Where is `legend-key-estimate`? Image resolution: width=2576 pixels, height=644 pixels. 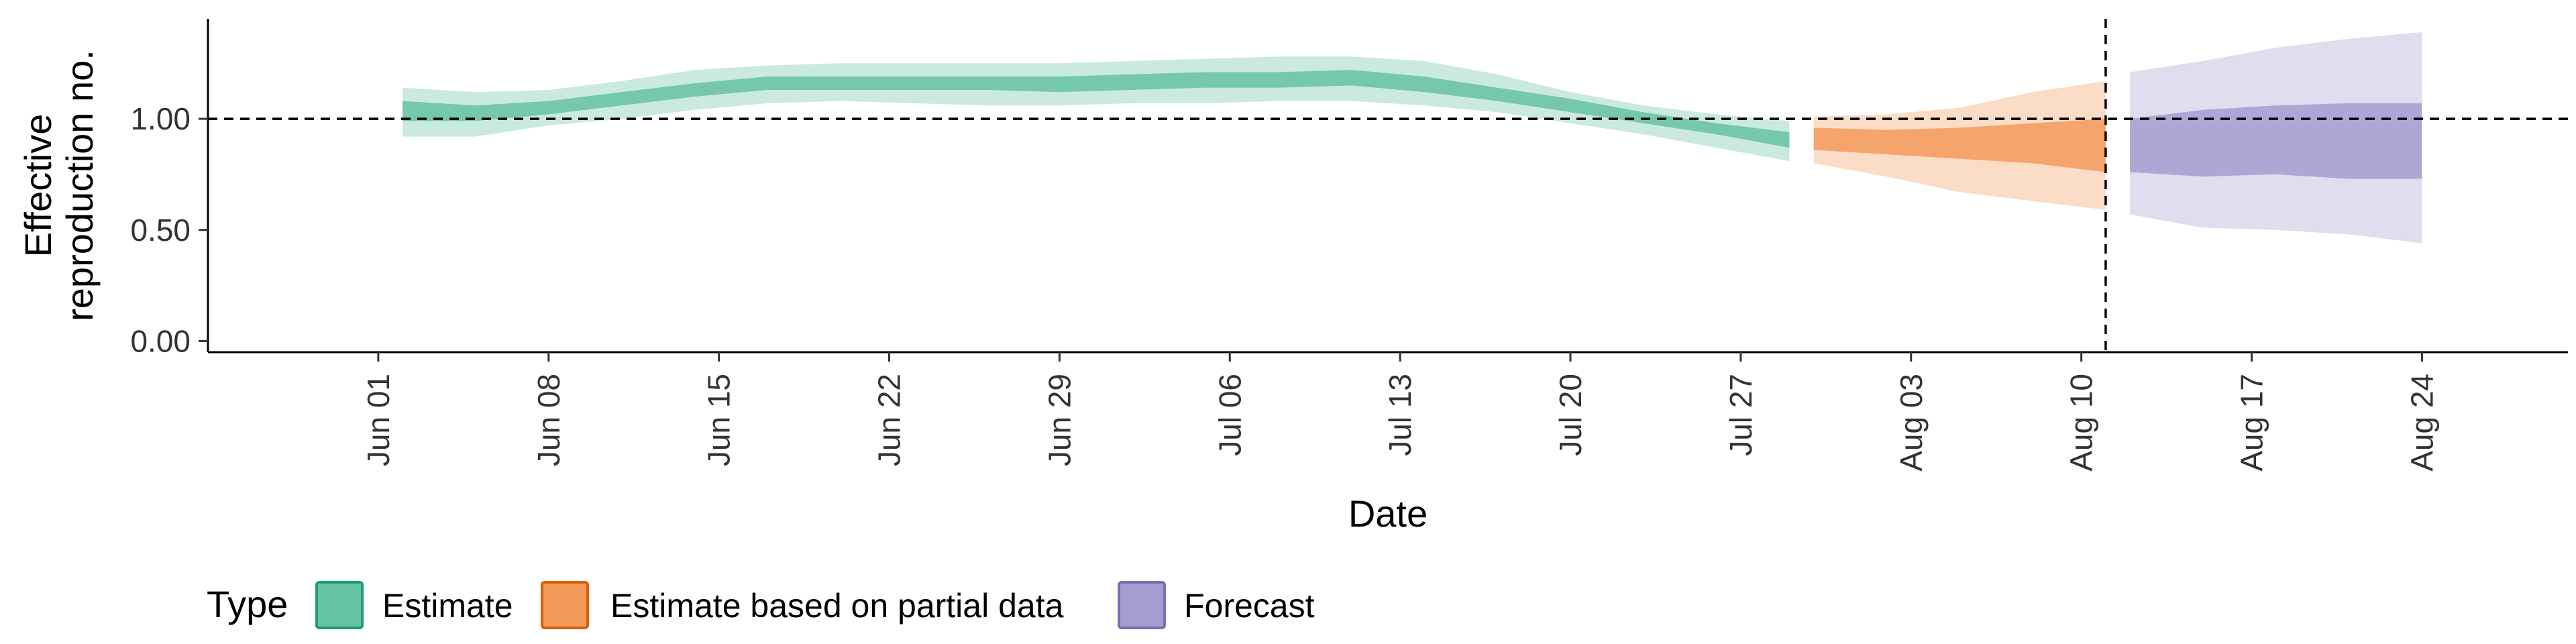
legend-key-estimate is located at coordinates (339, 605).